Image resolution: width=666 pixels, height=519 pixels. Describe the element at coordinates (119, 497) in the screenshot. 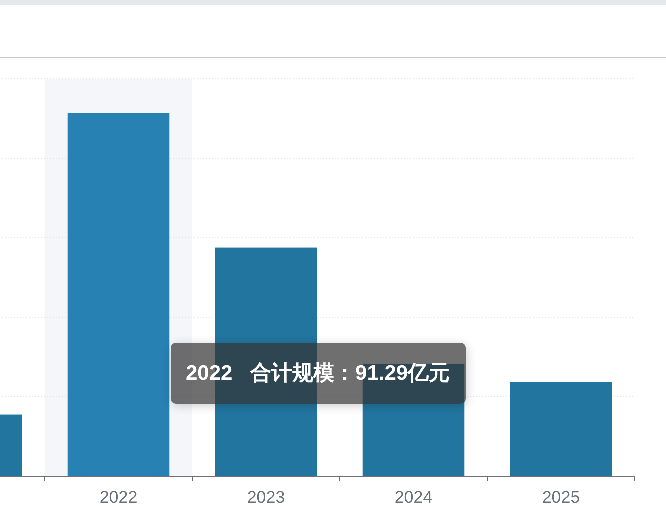

I see `x-tick-label: 2022` at that location.